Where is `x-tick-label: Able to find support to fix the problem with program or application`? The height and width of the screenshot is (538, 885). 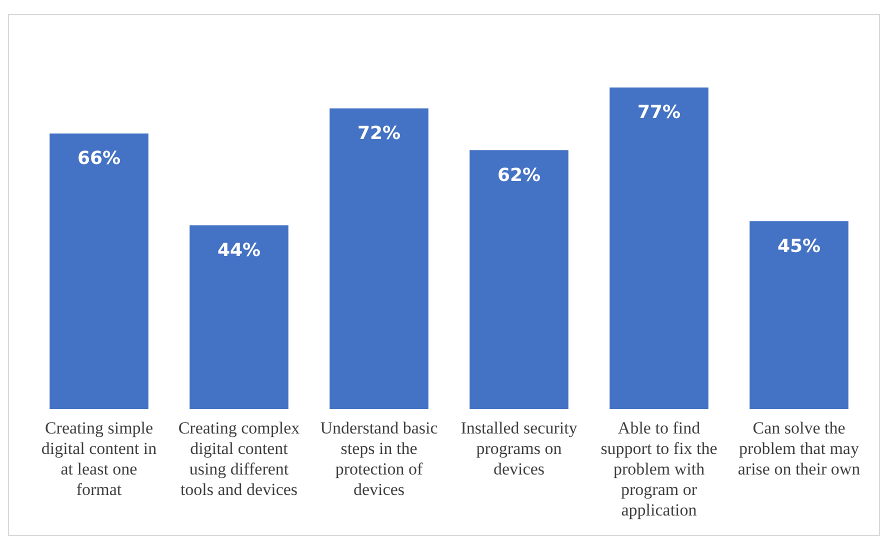 x-tick-label: Able to find support to fix the problem with program or application is located at coordinates (659, 469).